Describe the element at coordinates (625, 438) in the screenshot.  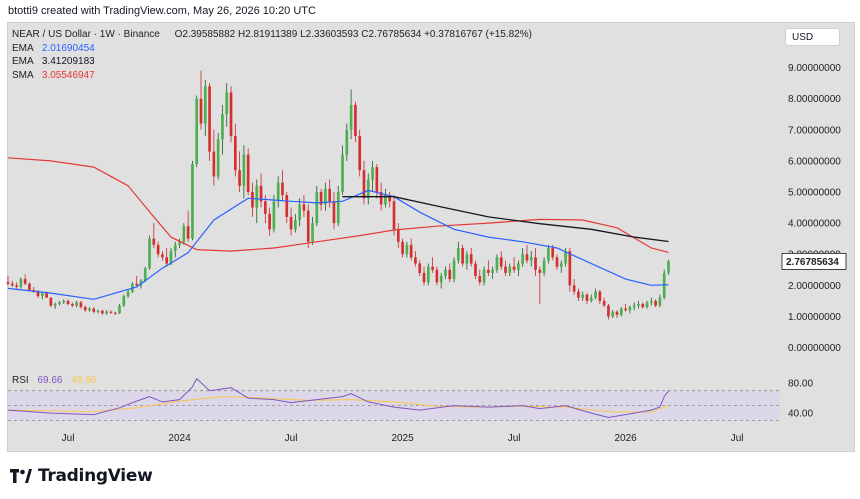
I see `time-tick-label: 2026` at that location.